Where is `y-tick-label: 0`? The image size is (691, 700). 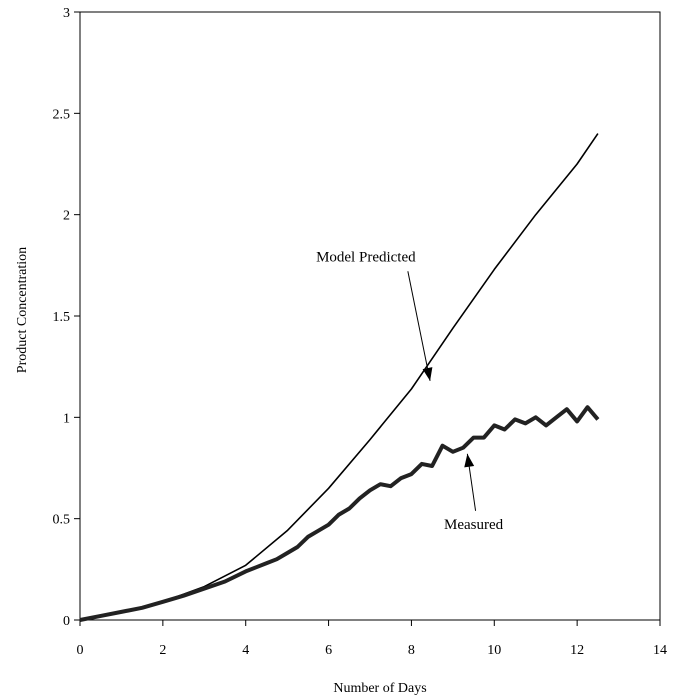 y-tick-label: 0 is located at coordinates (66, 621).